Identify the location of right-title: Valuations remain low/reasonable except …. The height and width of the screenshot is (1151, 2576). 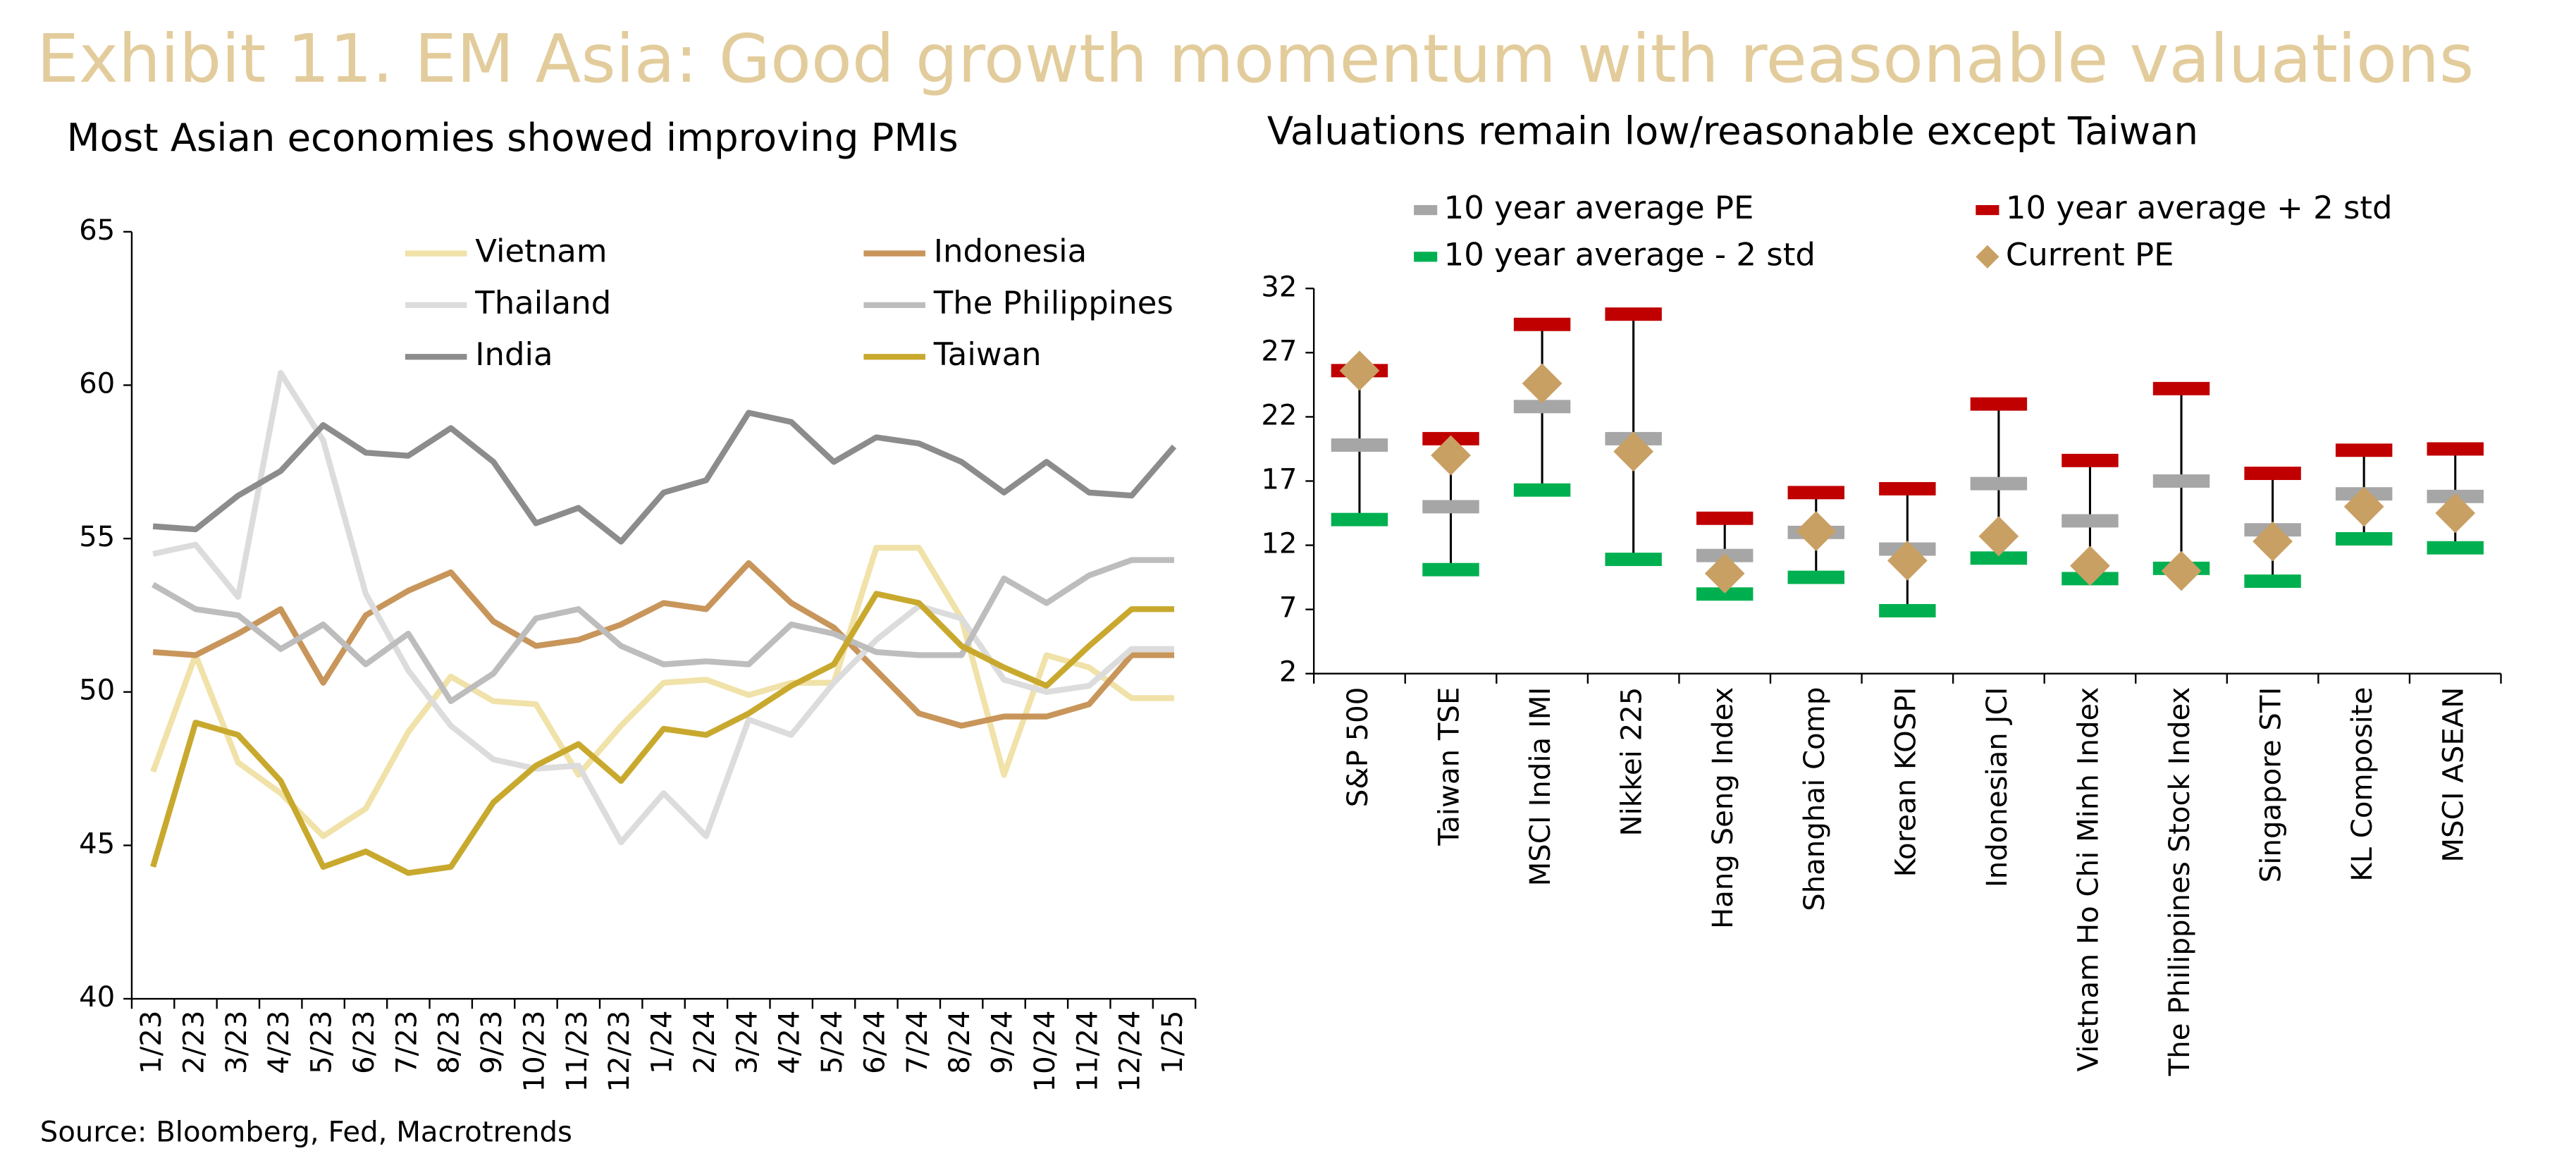
(1732, 131).